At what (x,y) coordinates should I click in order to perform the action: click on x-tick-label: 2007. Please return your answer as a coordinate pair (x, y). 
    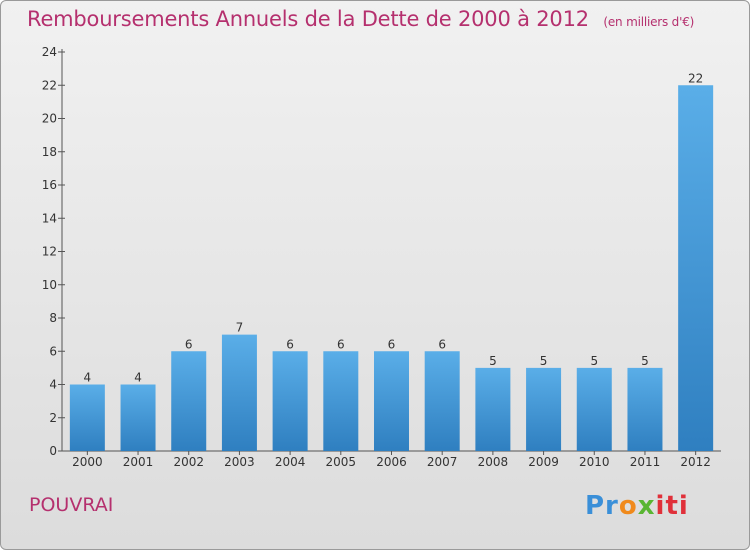
    Looking at the image, I should click on (442, 462).